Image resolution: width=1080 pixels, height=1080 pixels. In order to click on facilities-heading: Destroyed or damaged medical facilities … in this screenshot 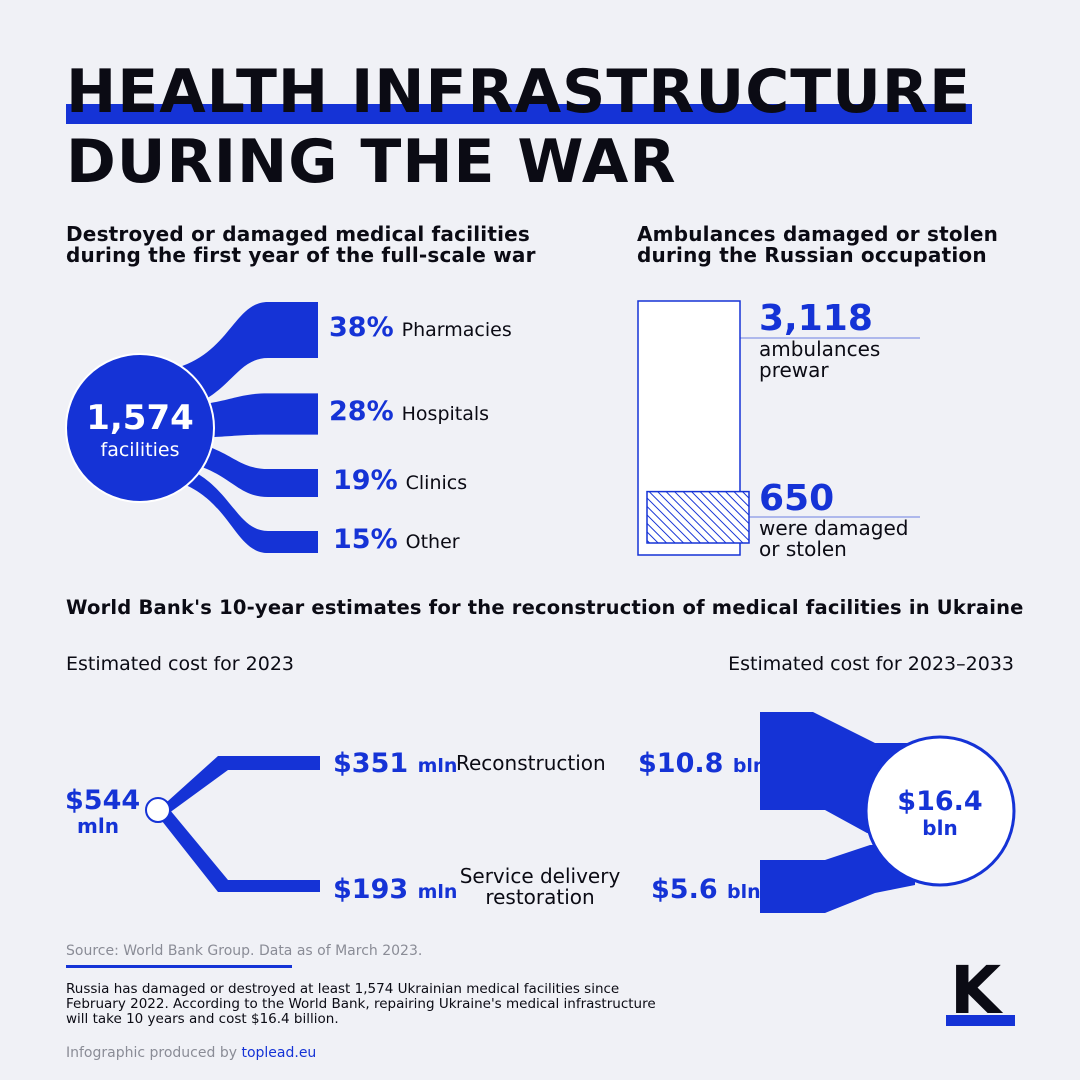, I will do `click(301, 245)`.